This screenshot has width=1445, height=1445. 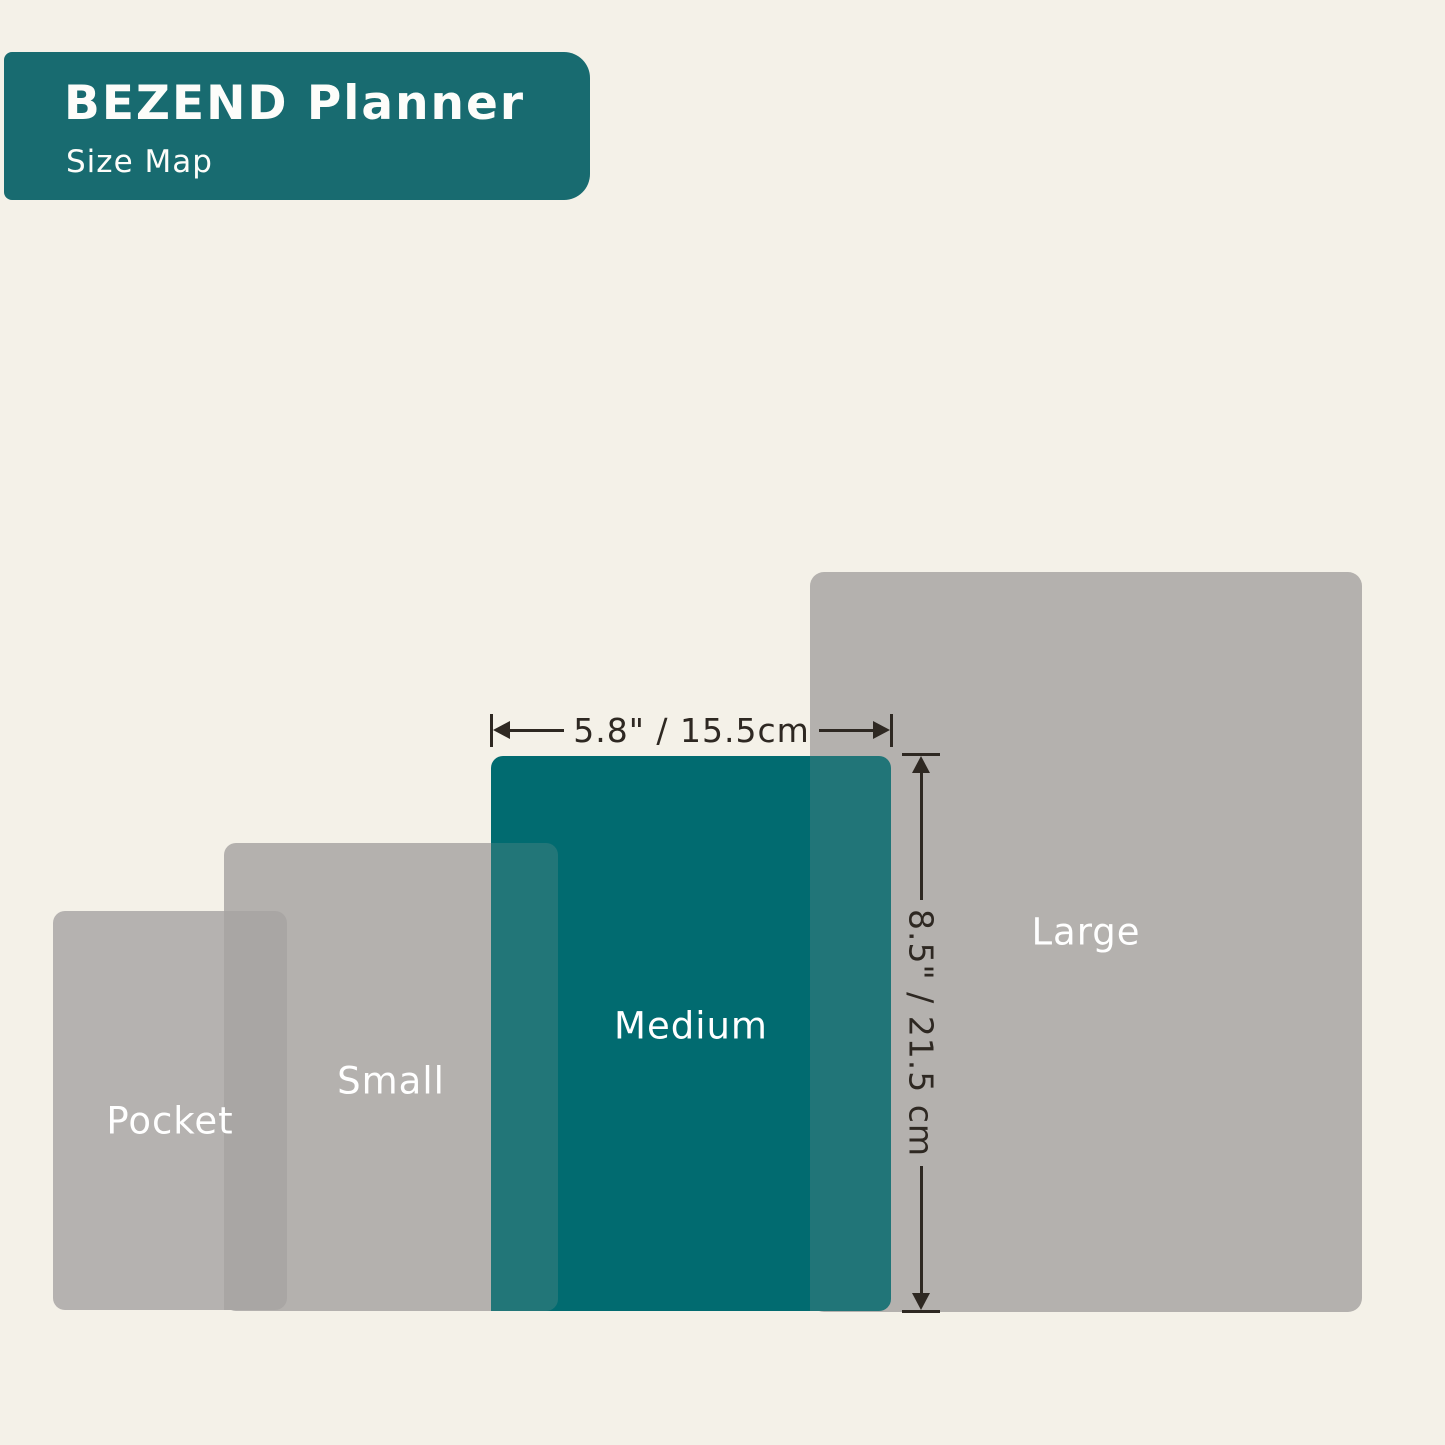 I want to click on arrow-left-icon, so click(x=501, y=730).